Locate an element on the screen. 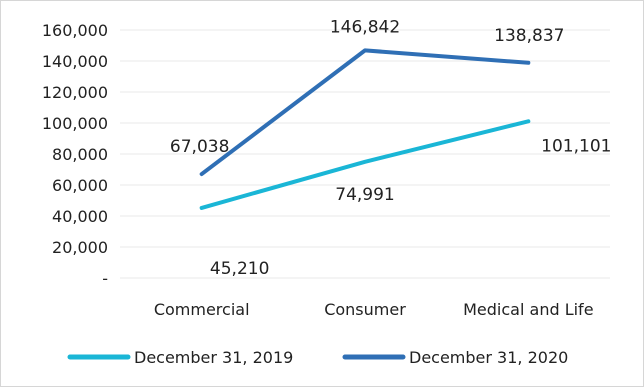  x-category-label: Medical and Life is located at coordinates (528, 309).